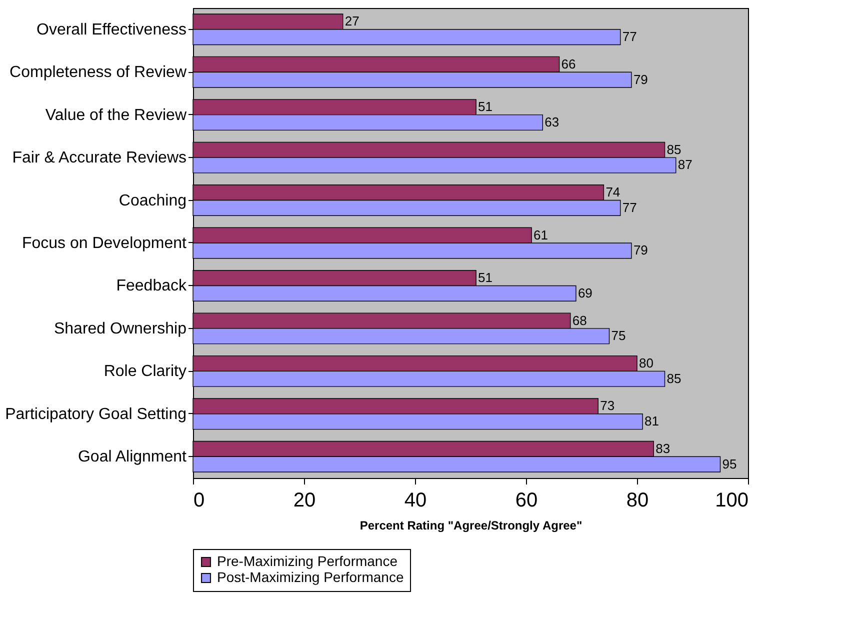 This screenshot has height=625, width=862. Describe the element at coordinates (552, 122) in the screenshot. I see `data-label: 63` at that location.